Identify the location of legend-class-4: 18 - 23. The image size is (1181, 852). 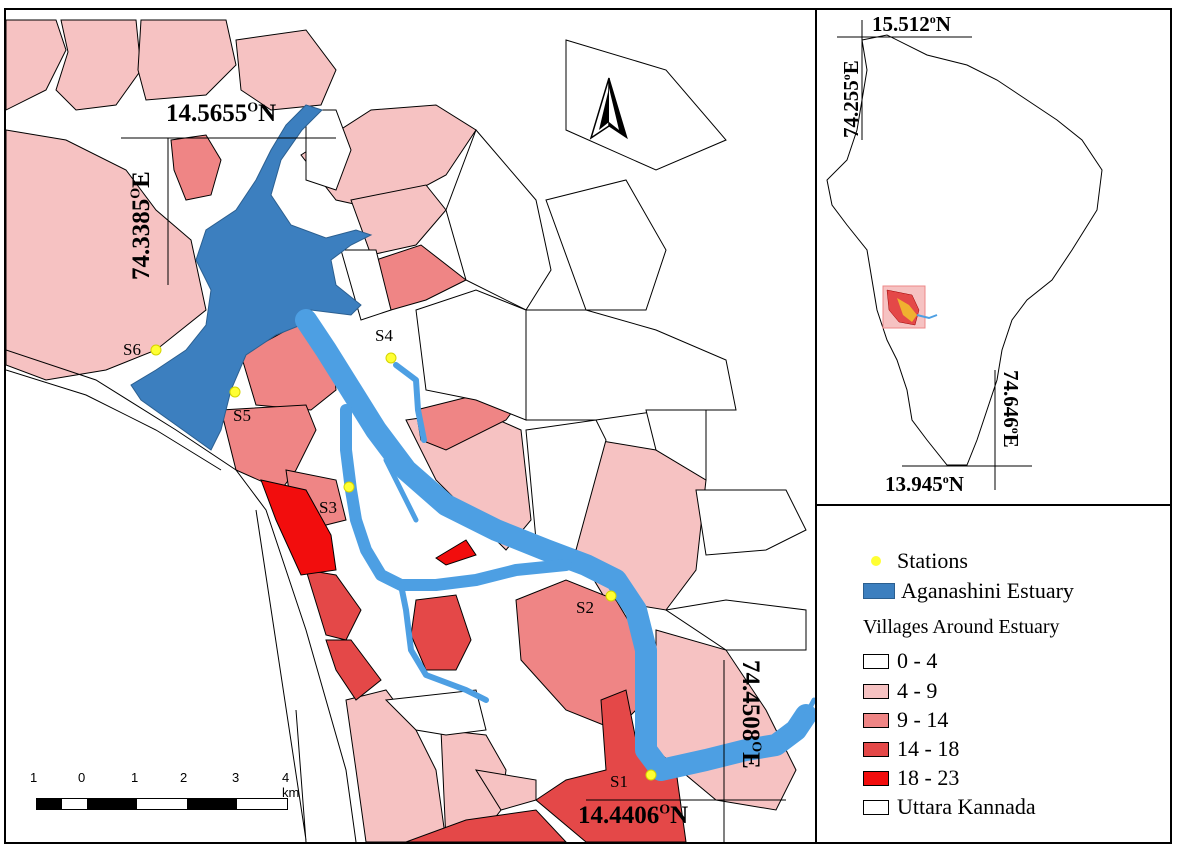
(911, 778).